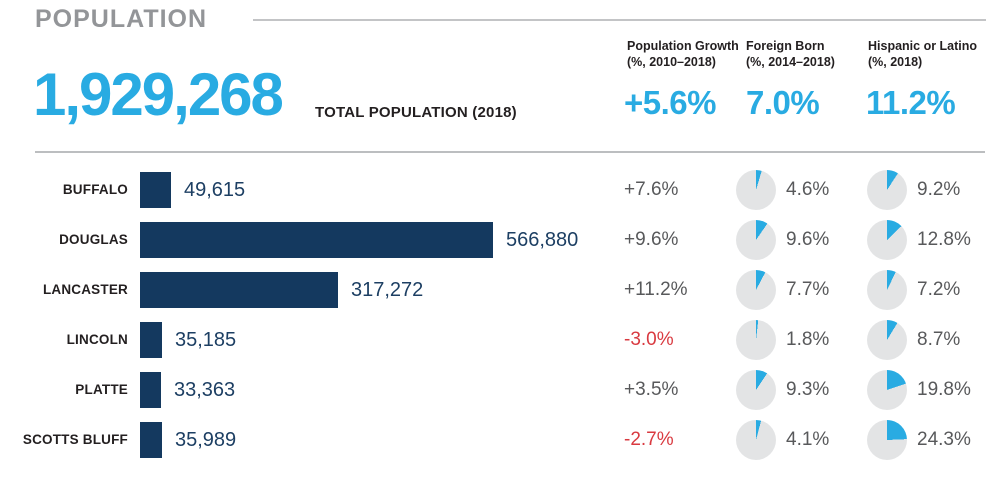 This screenshot has width=993, height=484. I want to click on hispanic-value-label: 9.2%, so click(939, 189).